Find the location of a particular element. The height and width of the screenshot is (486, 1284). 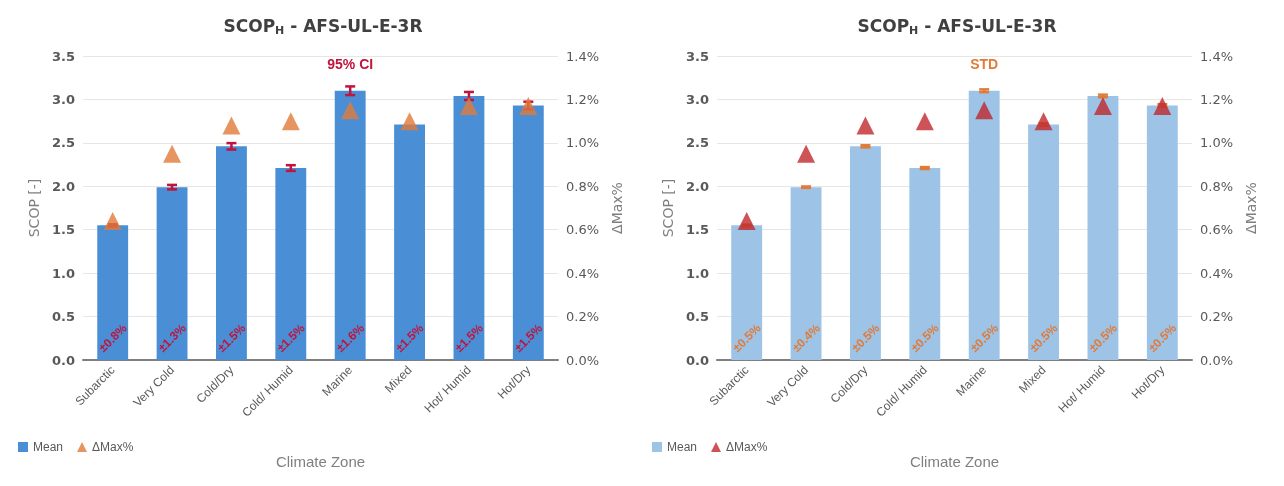

annotation: STD is located at coordinates (984, 64).